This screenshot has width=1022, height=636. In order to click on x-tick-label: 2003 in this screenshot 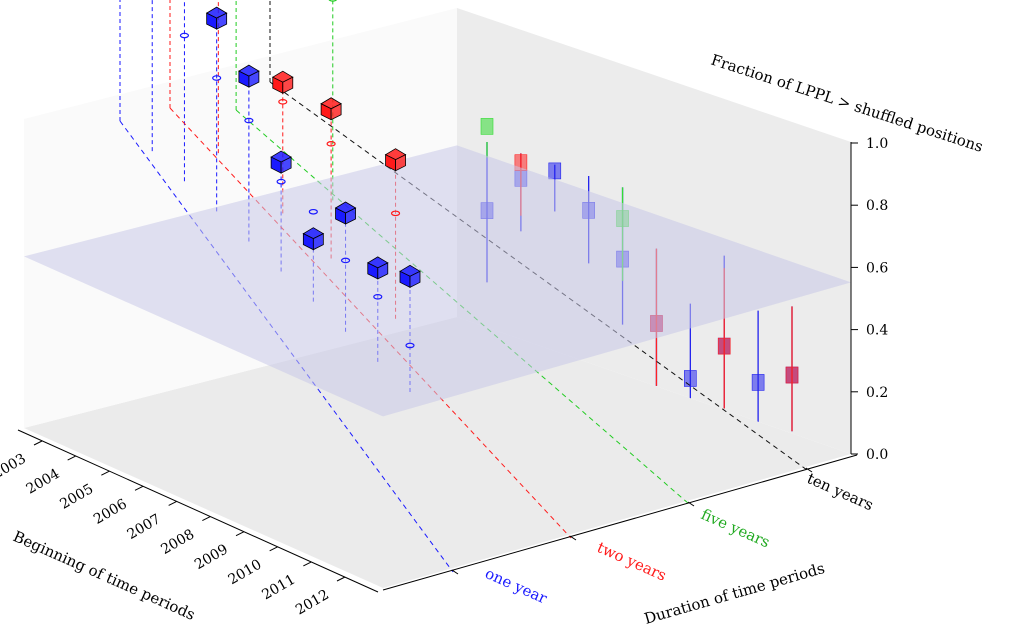, I will do `click(14, 467)`.